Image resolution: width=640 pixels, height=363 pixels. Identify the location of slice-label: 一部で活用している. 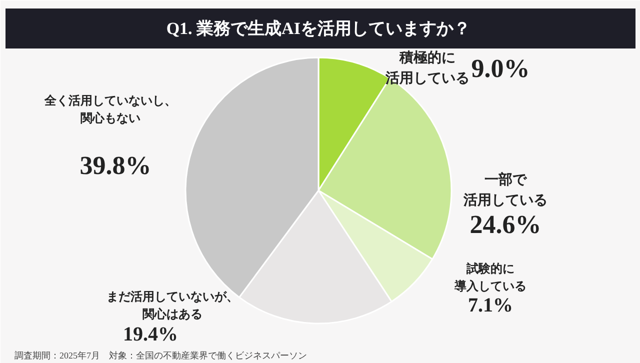
(505, 189).